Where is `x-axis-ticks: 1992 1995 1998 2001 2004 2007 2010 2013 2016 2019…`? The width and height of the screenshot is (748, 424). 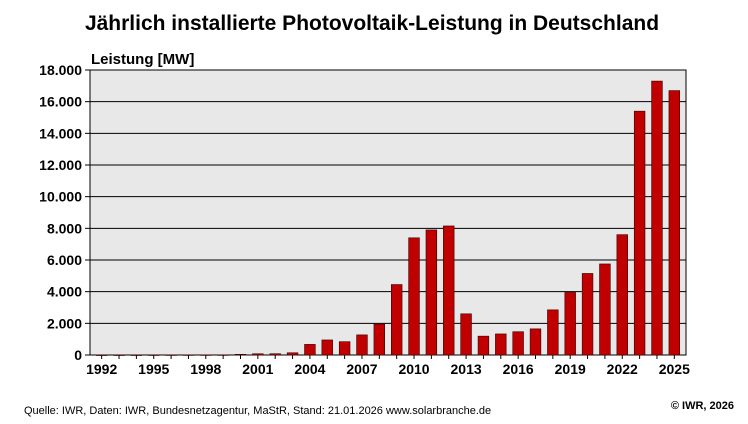 x-axis-ticks: 1992 1995 1998 2001 2004 2007 2010 2013 2016 2019… is located at coordinates (388, 366).